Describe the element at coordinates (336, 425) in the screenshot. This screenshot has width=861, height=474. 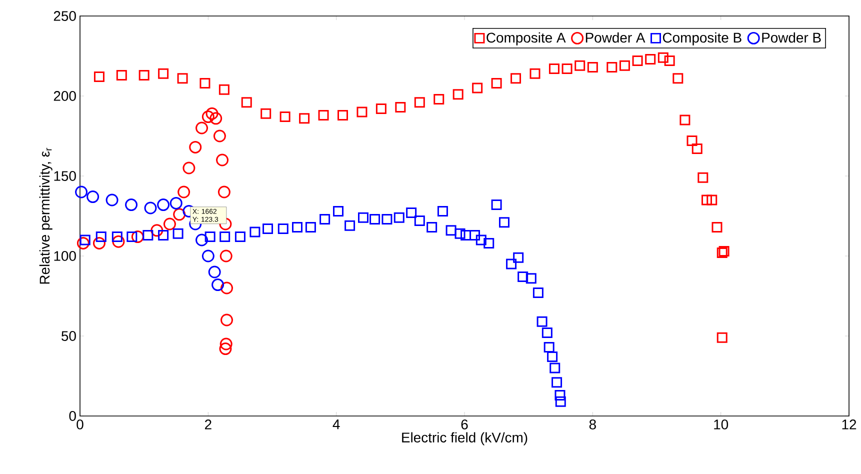
I see `x-tick-label: 4` at that location.